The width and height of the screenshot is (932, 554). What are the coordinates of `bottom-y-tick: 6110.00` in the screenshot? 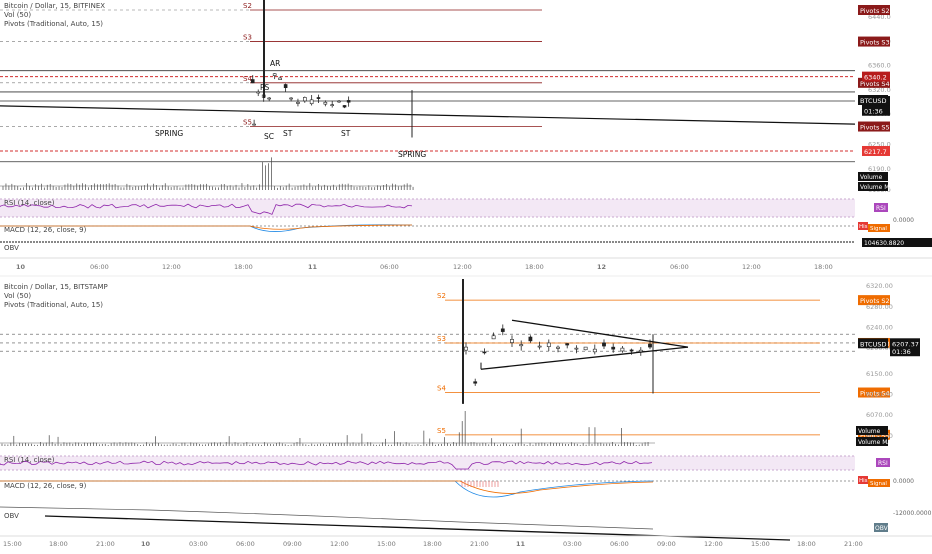 It's located at (879, 395).